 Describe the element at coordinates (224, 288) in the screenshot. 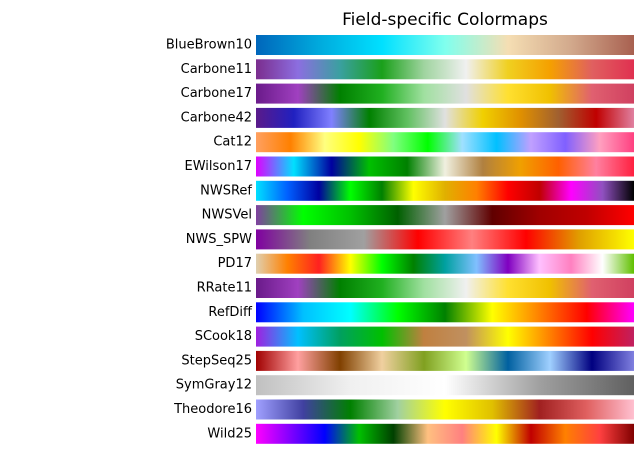

I see `colormap-label: RRate11` at that location.